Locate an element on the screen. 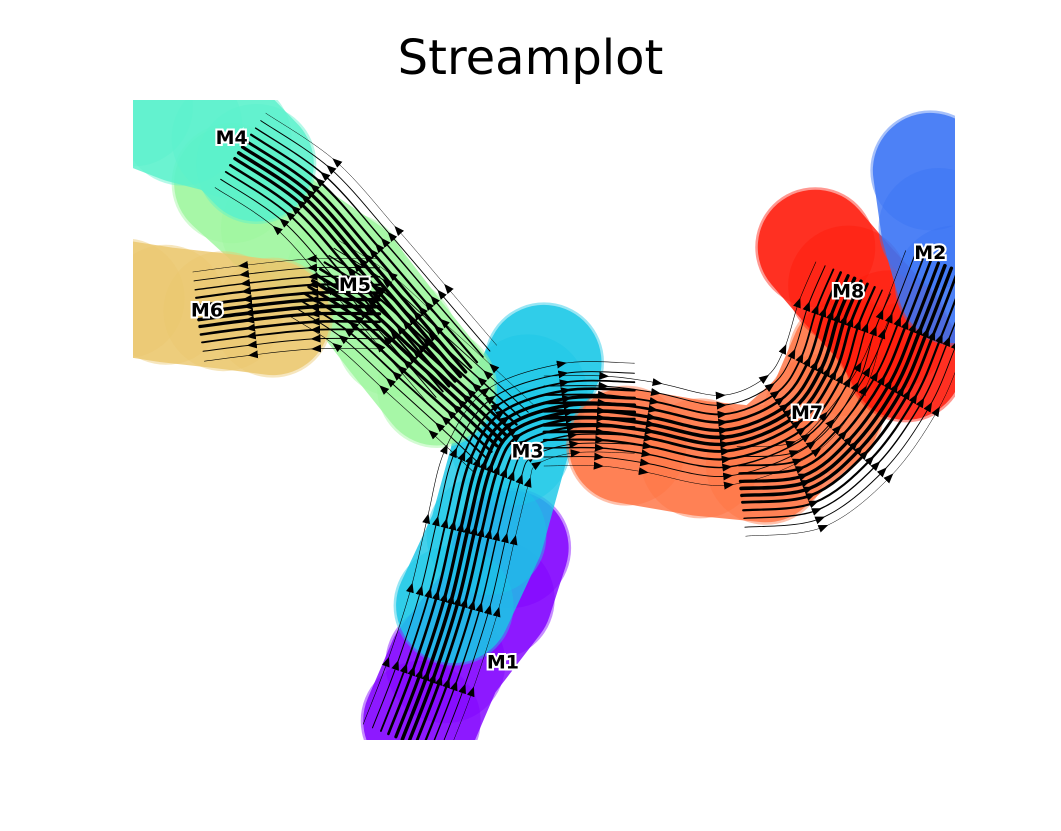 Image resolution: width=1061 pixels, height=831 pixels. cluster-label-m3: M3 is located at coordinates (527, 452).